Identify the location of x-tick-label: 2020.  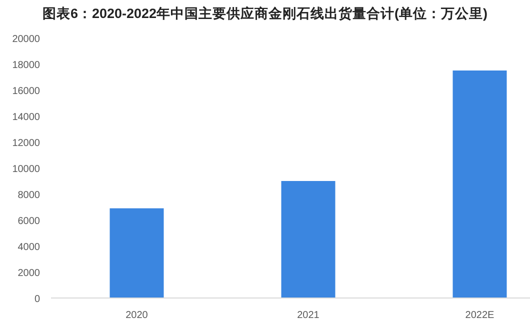
(137, 315).